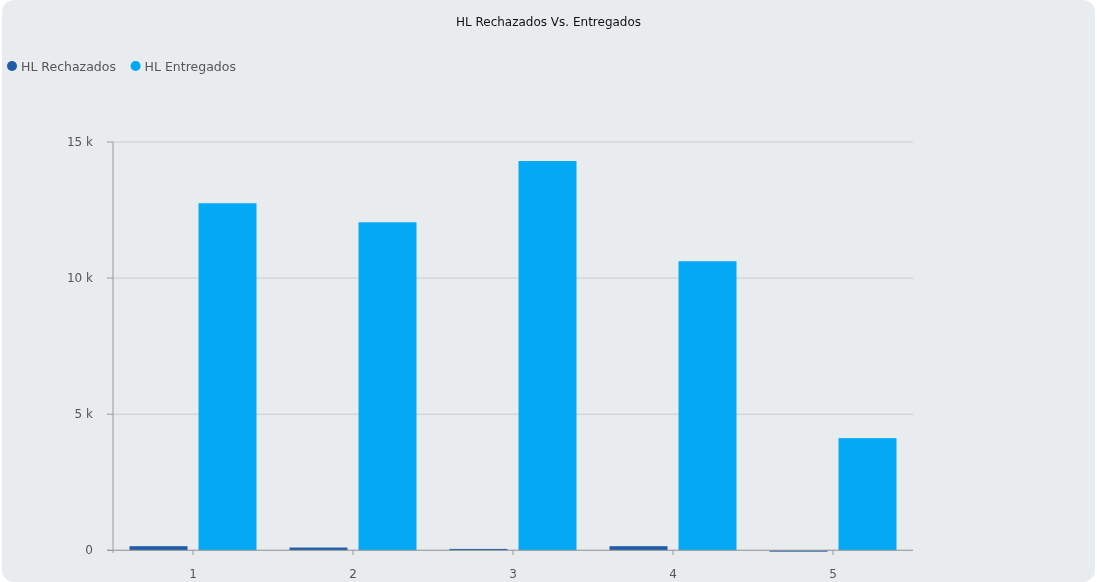 This screenshot has width=1097, height=582. I want to click on y-tick-label: 0, so click(89, 550).